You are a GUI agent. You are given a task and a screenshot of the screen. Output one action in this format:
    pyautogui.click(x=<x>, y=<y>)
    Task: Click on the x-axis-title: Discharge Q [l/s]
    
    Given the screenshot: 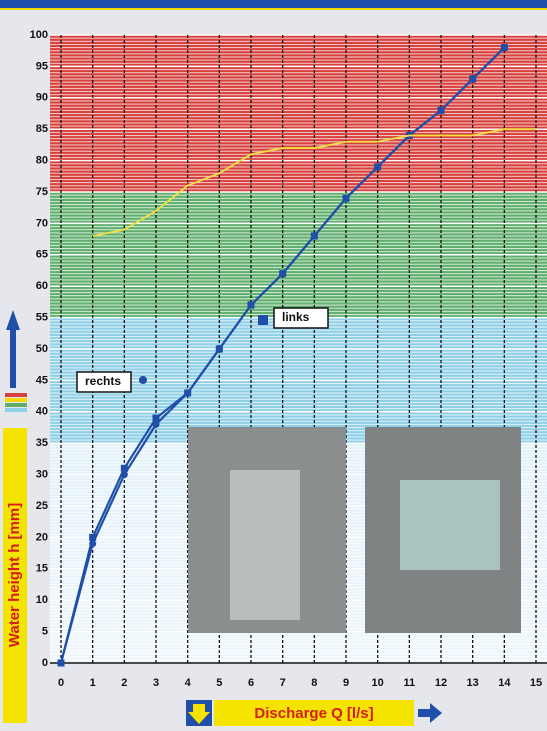 What is the action you would take?
    pyautogui.click(x=313, y=713)
    